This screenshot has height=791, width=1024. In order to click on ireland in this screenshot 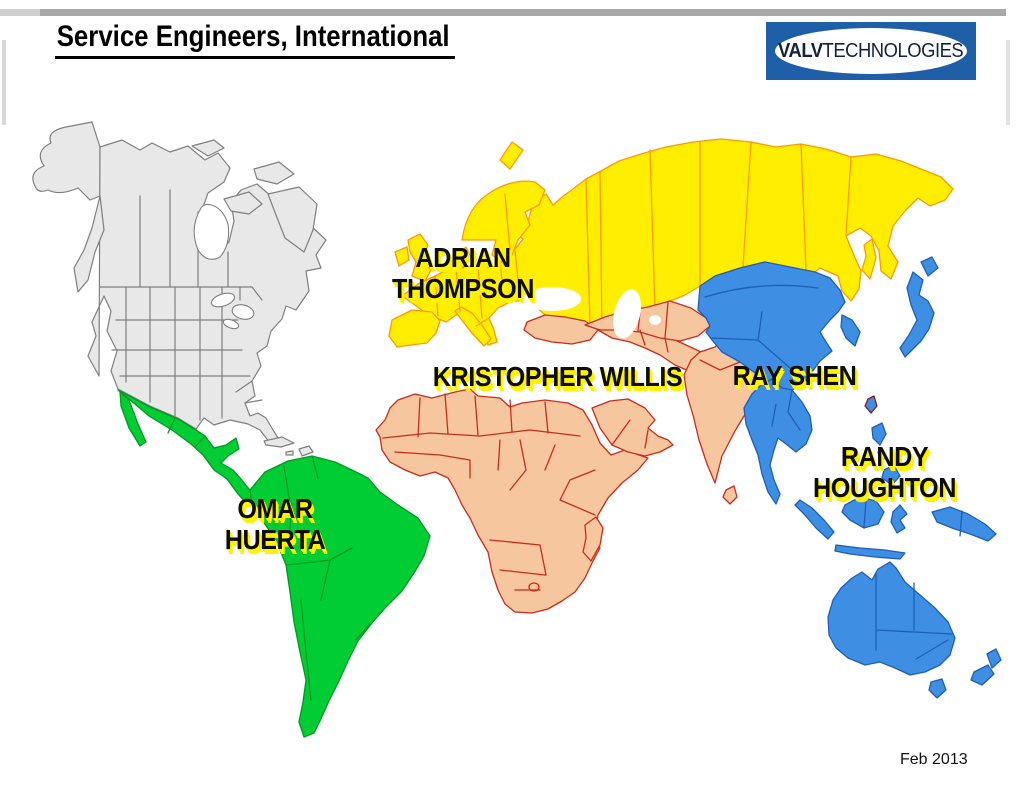, I will do `click(402, 256)`.